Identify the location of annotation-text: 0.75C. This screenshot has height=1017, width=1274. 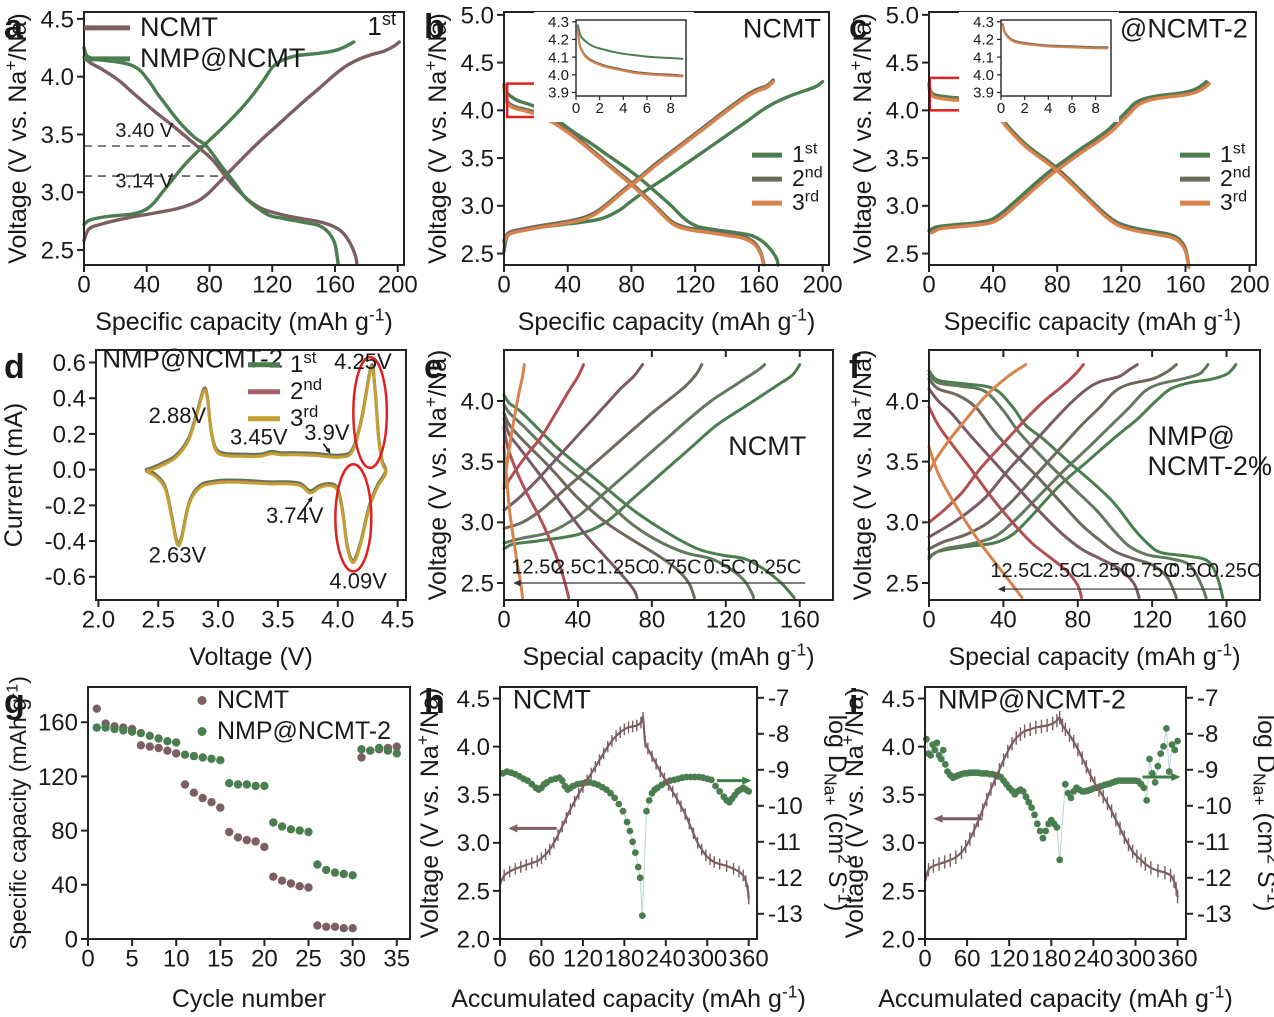
(674, 567).